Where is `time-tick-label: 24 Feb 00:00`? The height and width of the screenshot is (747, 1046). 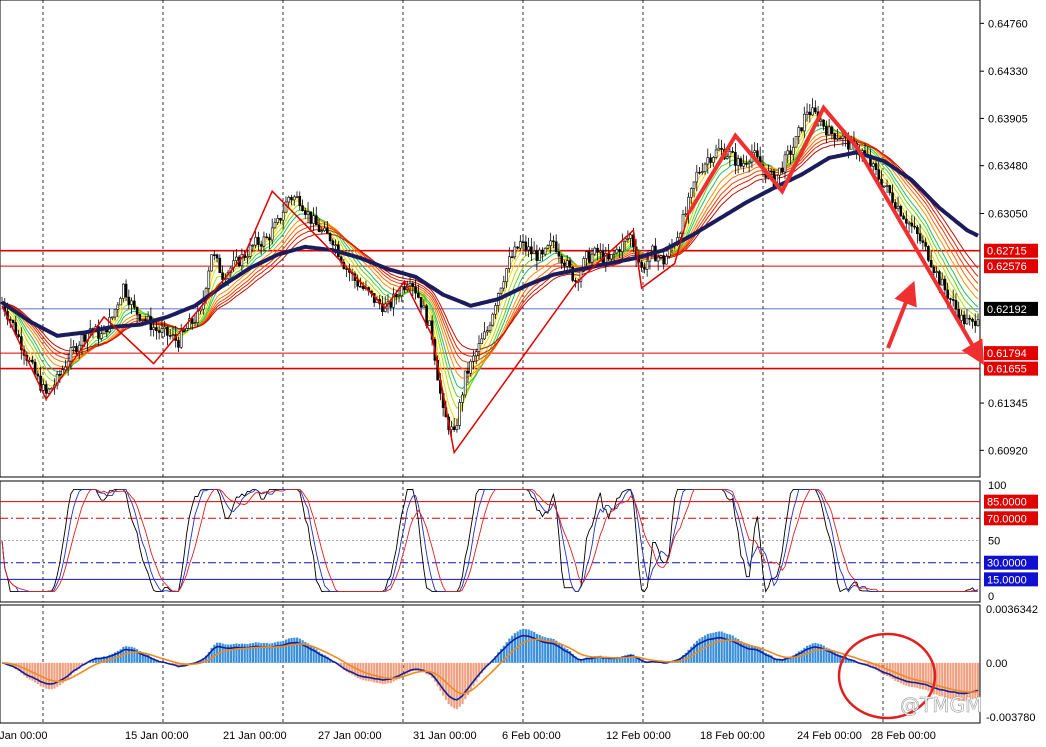 time-tick-label: 24 Feb 00:00 is located at coordinates (829, 736).